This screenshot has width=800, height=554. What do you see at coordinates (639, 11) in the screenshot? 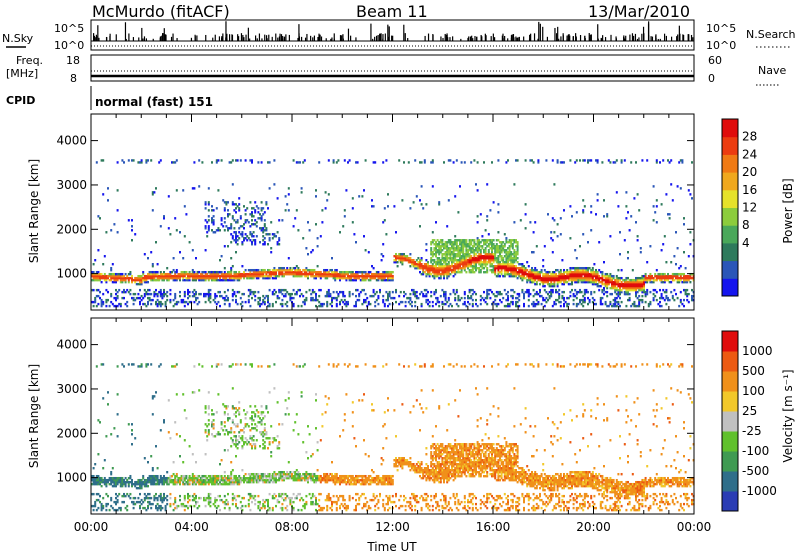
I see `date-label: 13/Mar/2010` at bounding box center [639, 11].